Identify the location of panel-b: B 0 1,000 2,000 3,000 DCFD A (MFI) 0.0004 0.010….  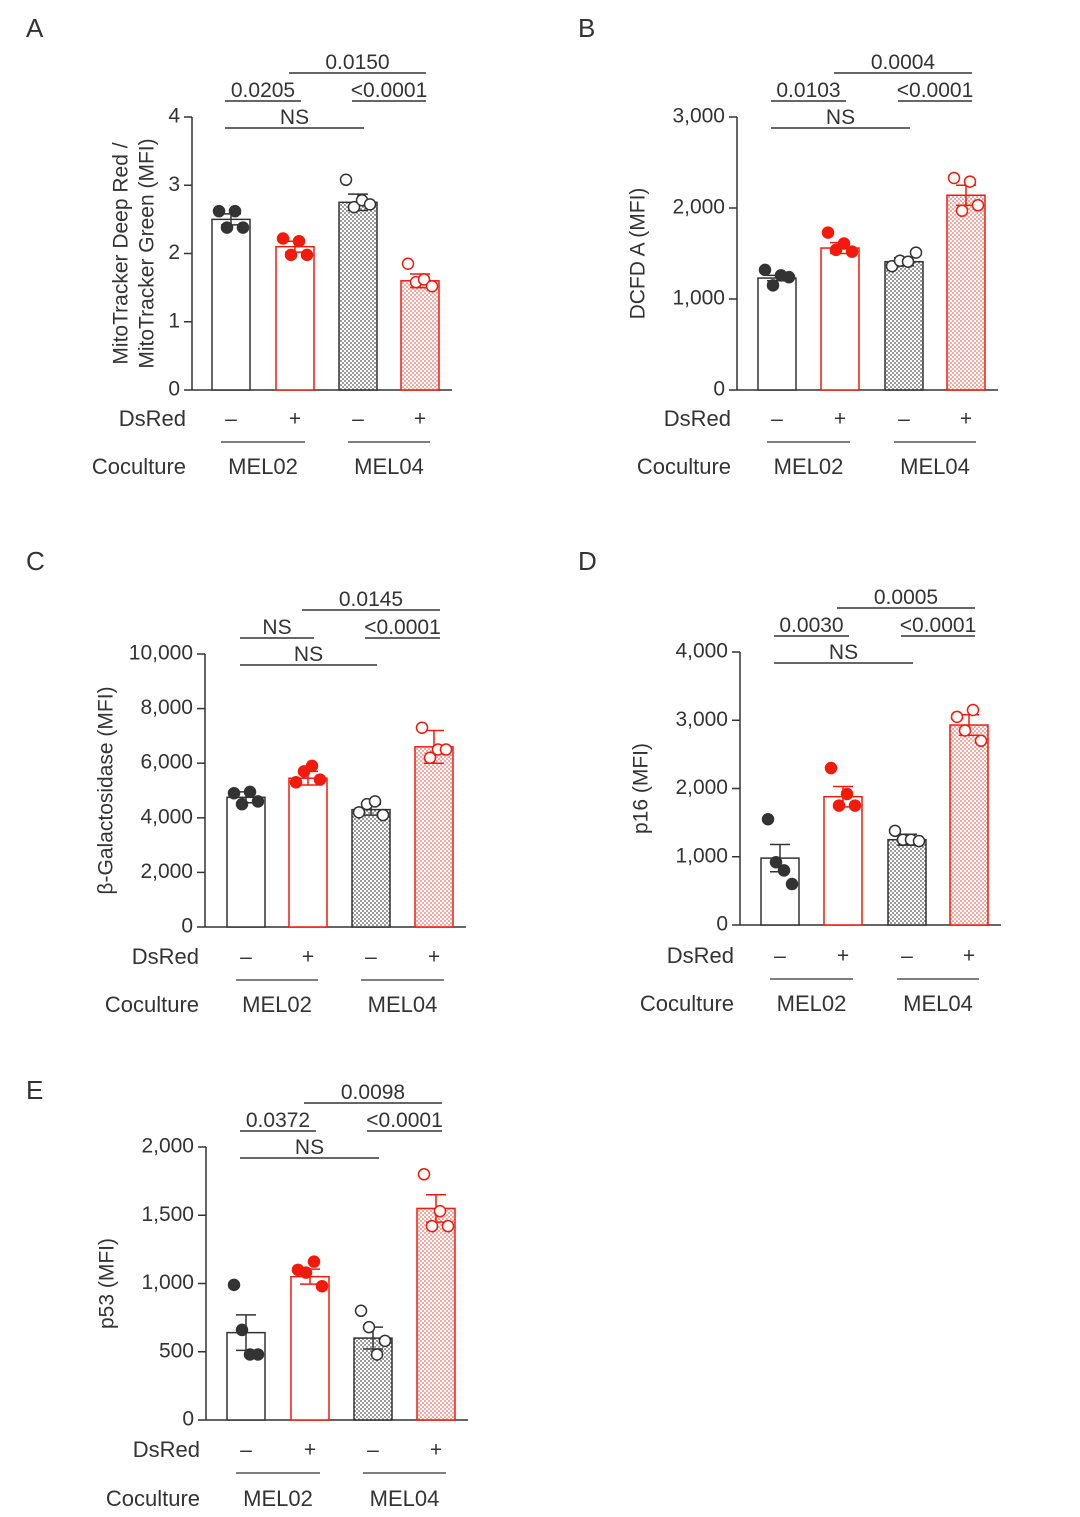
(788, 246).